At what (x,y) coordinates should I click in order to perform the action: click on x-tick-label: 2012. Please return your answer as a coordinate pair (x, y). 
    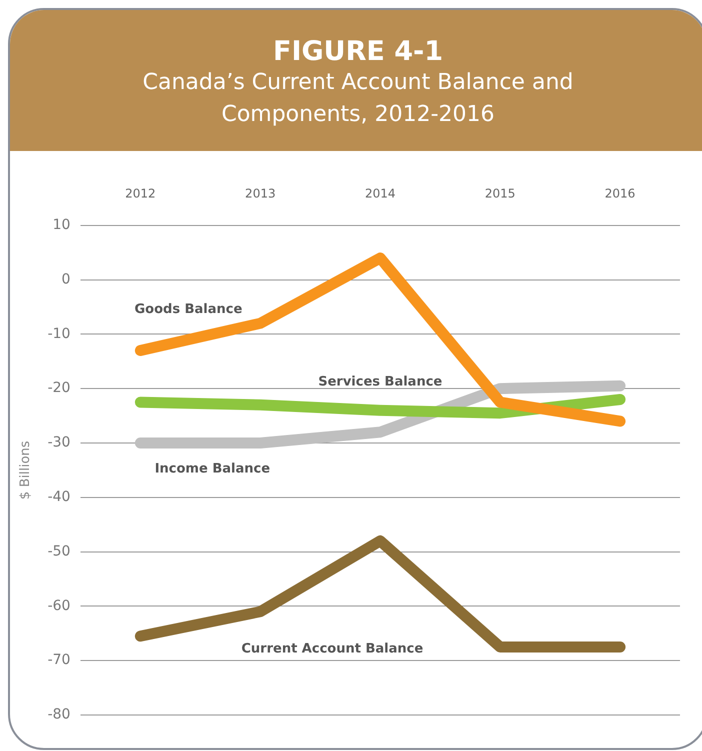
    Looking at the image, I should click on (140, 193).